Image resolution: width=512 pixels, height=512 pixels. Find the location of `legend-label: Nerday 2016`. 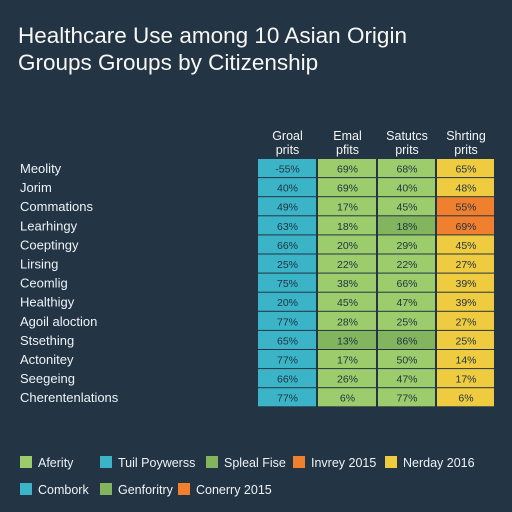

legend-label: Nerday 2016 is located at coordinates (439, 463).